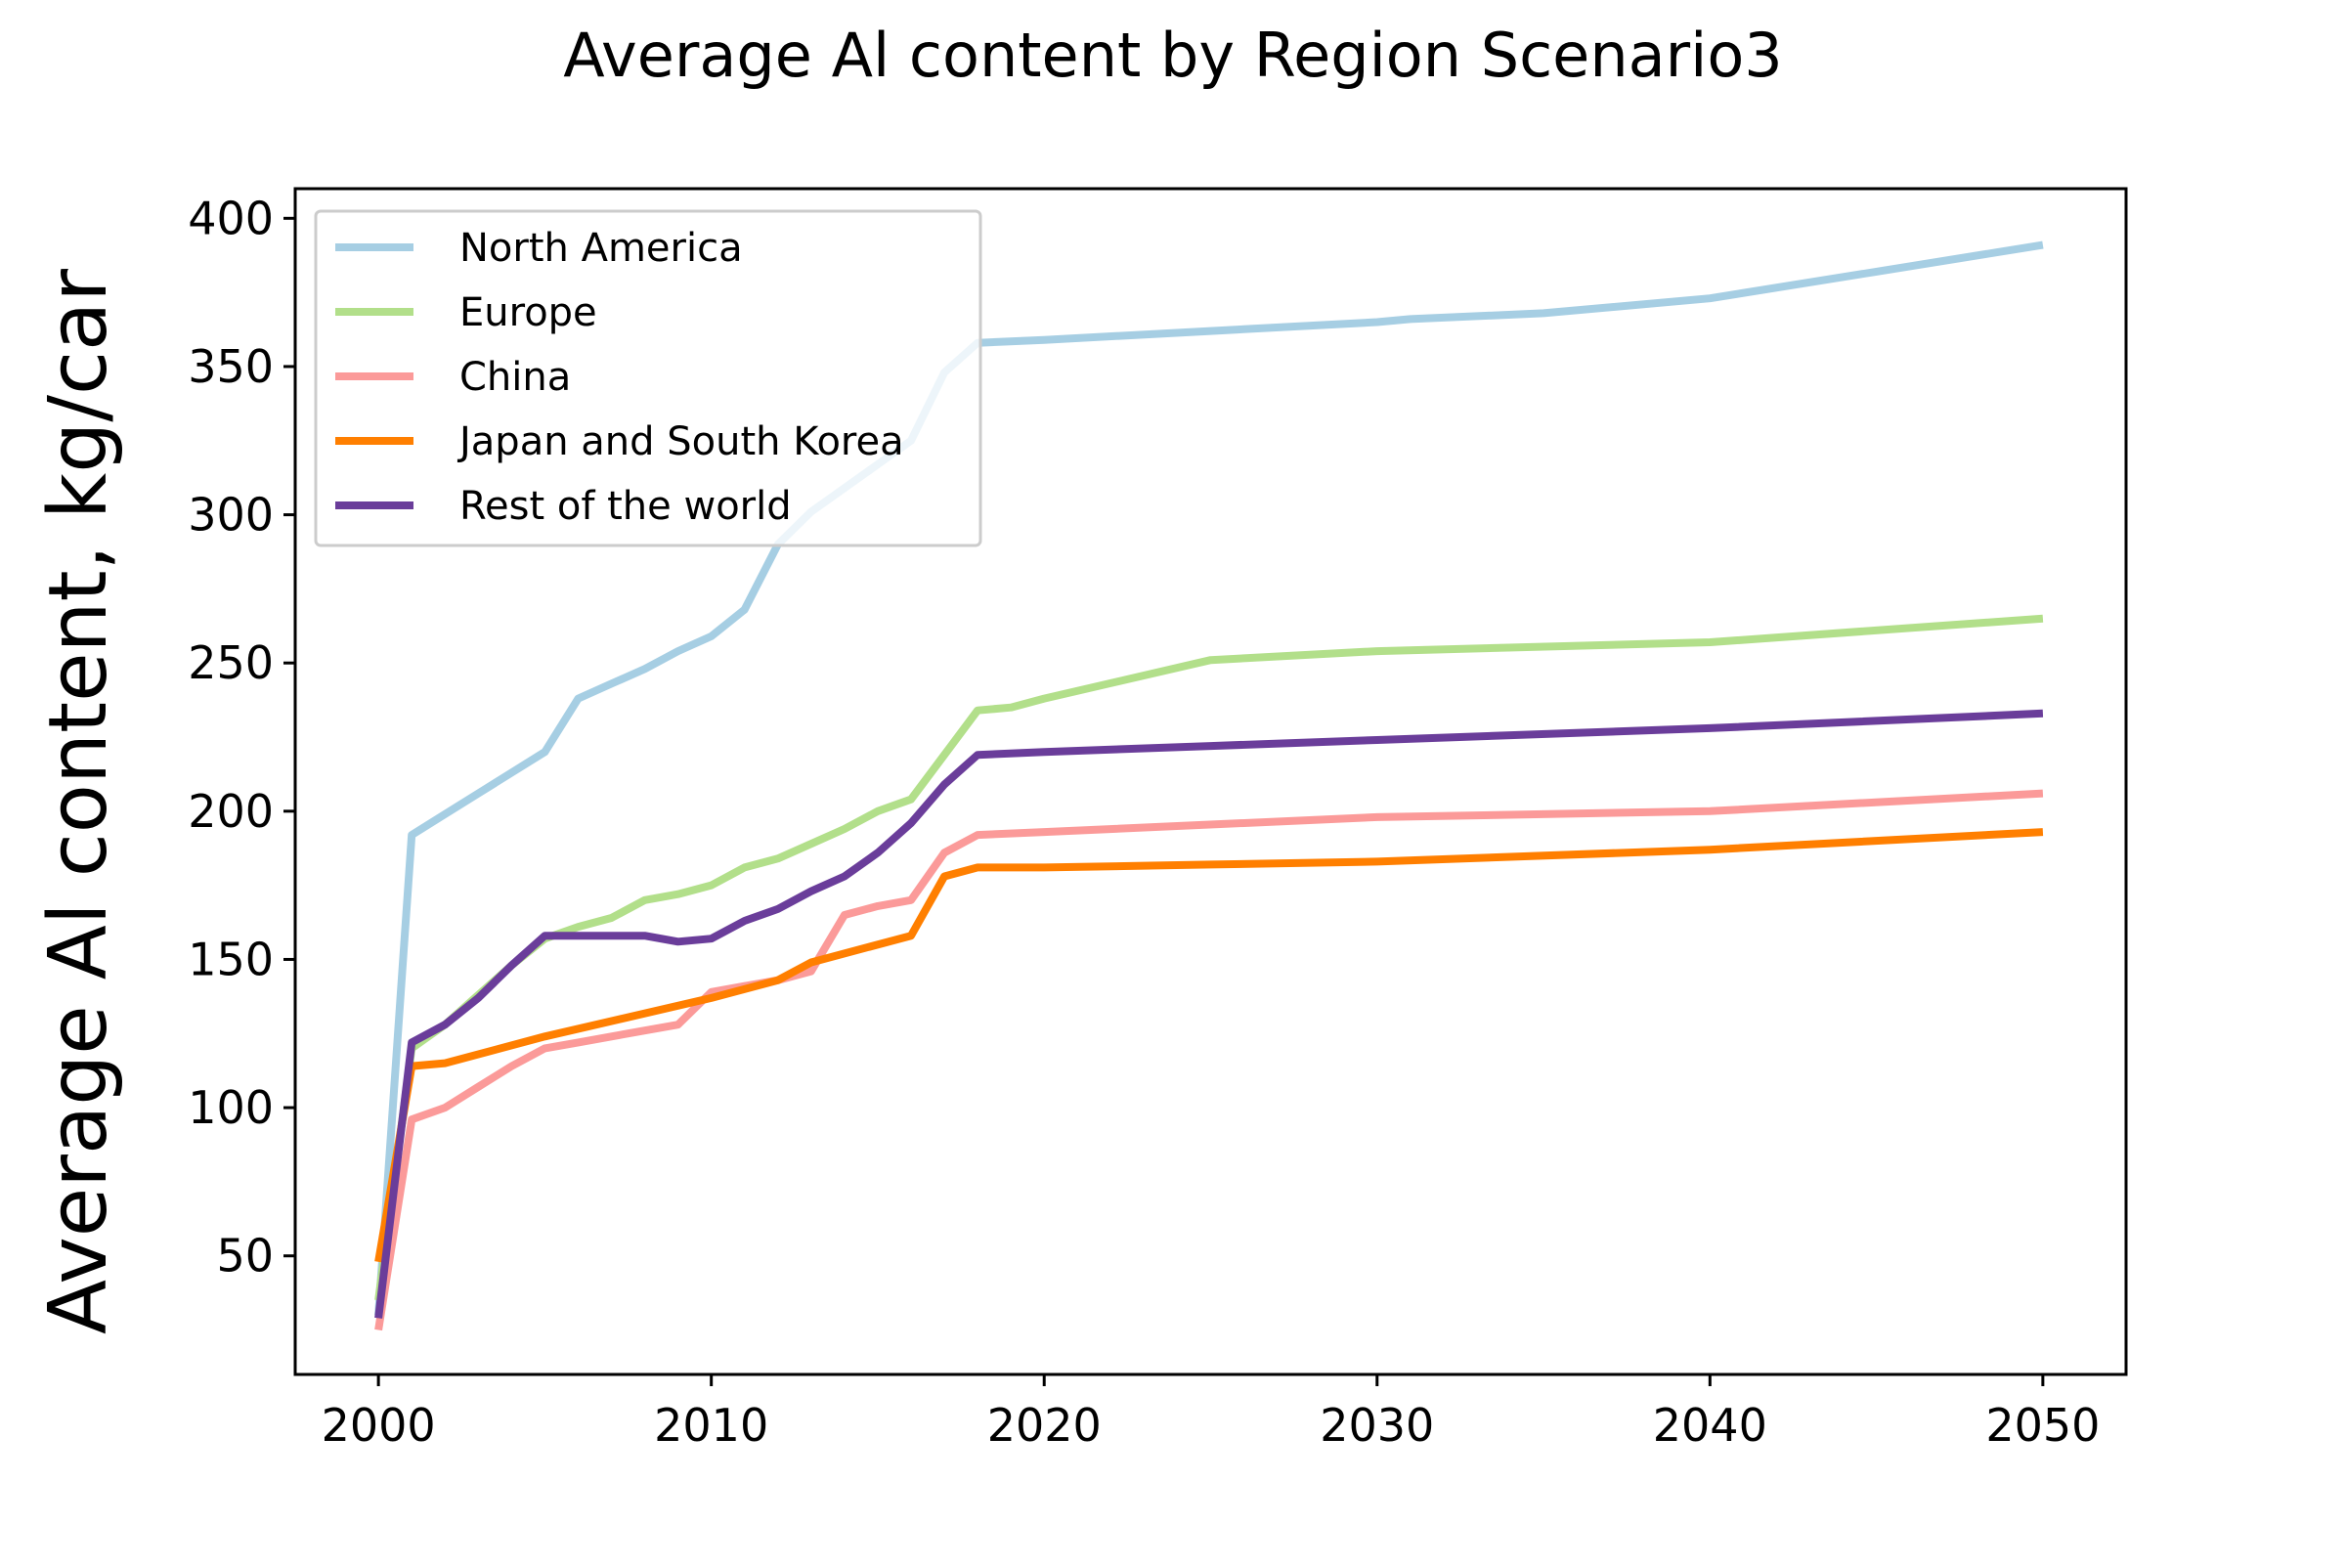  I want to click on x-tick-label: 2010, so click(711, 1426).